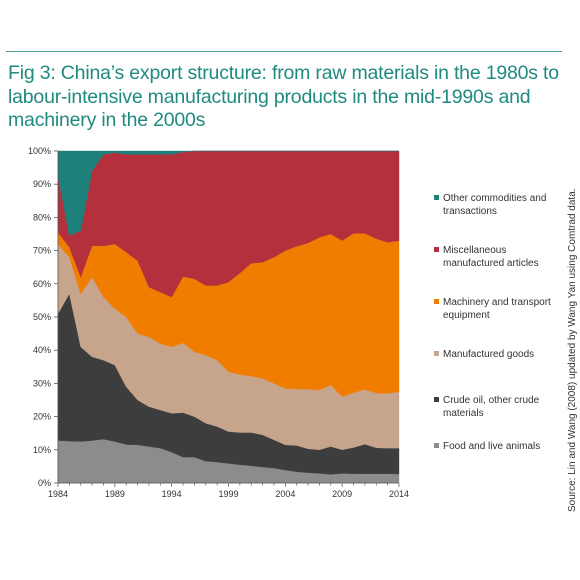  I want to click on x-tick-label: 1984, so click(58, 494).